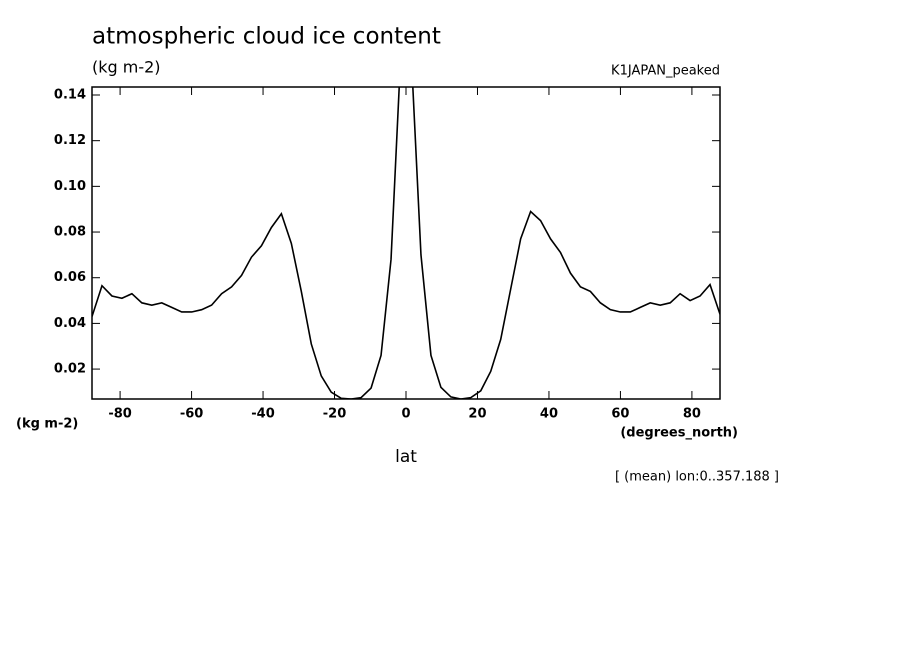  What do you see at coordinates (47, 424) in the screenshot?
I see `y-axis-label: (kg m-2)` at bounding box center [47, 424].